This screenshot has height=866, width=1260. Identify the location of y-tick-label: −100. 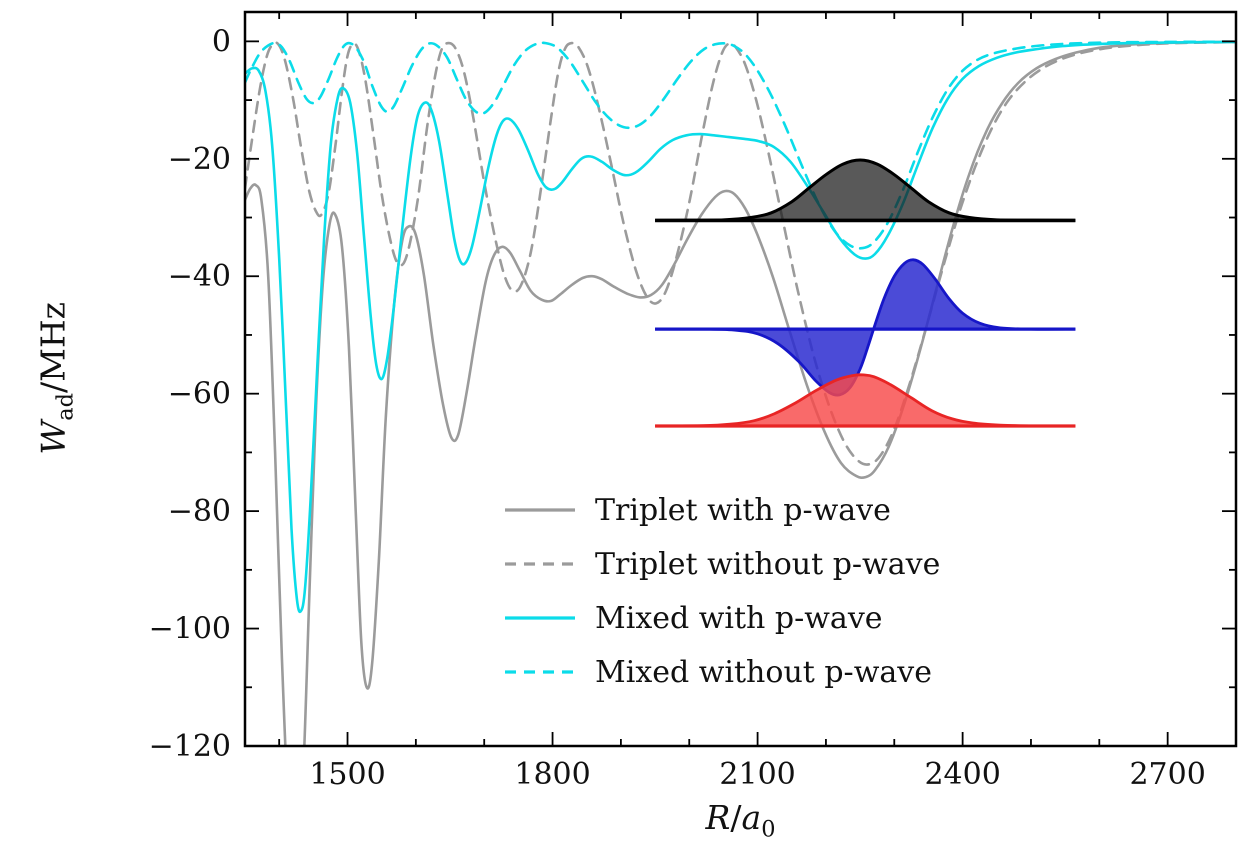
(190, 629).